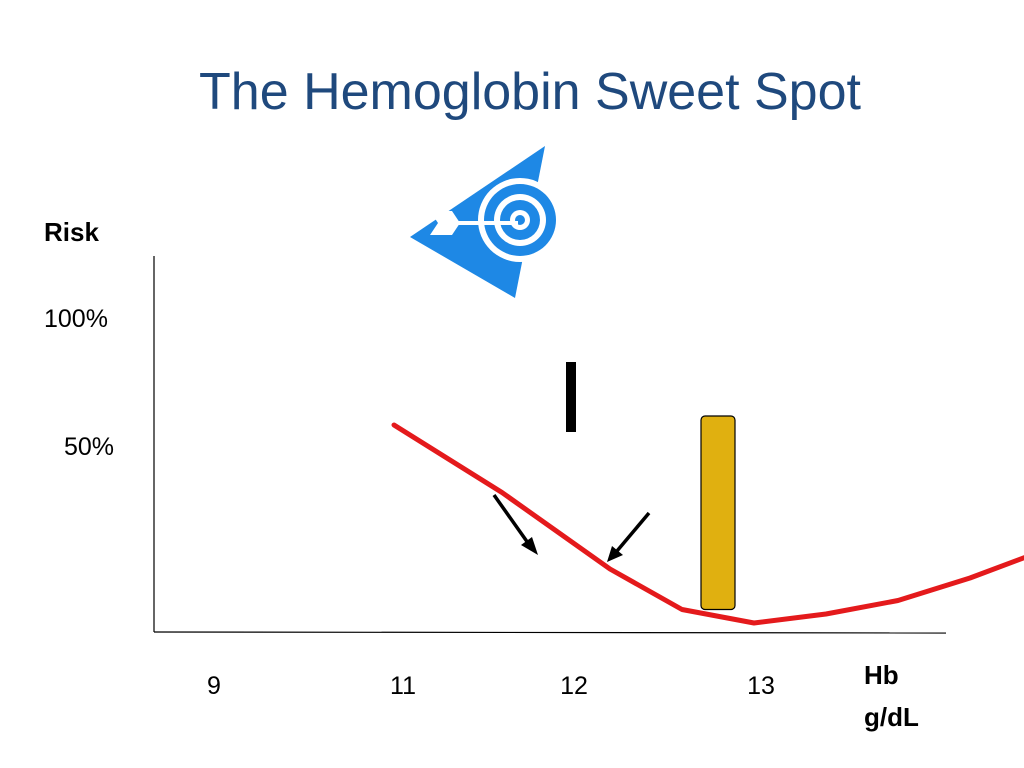 Image resolution: width=1024 pixels, height=768 pixels. Describe the element at coordinates (574, 686) in the screenshot. I see `x-tick-label-12: 12` at that location.